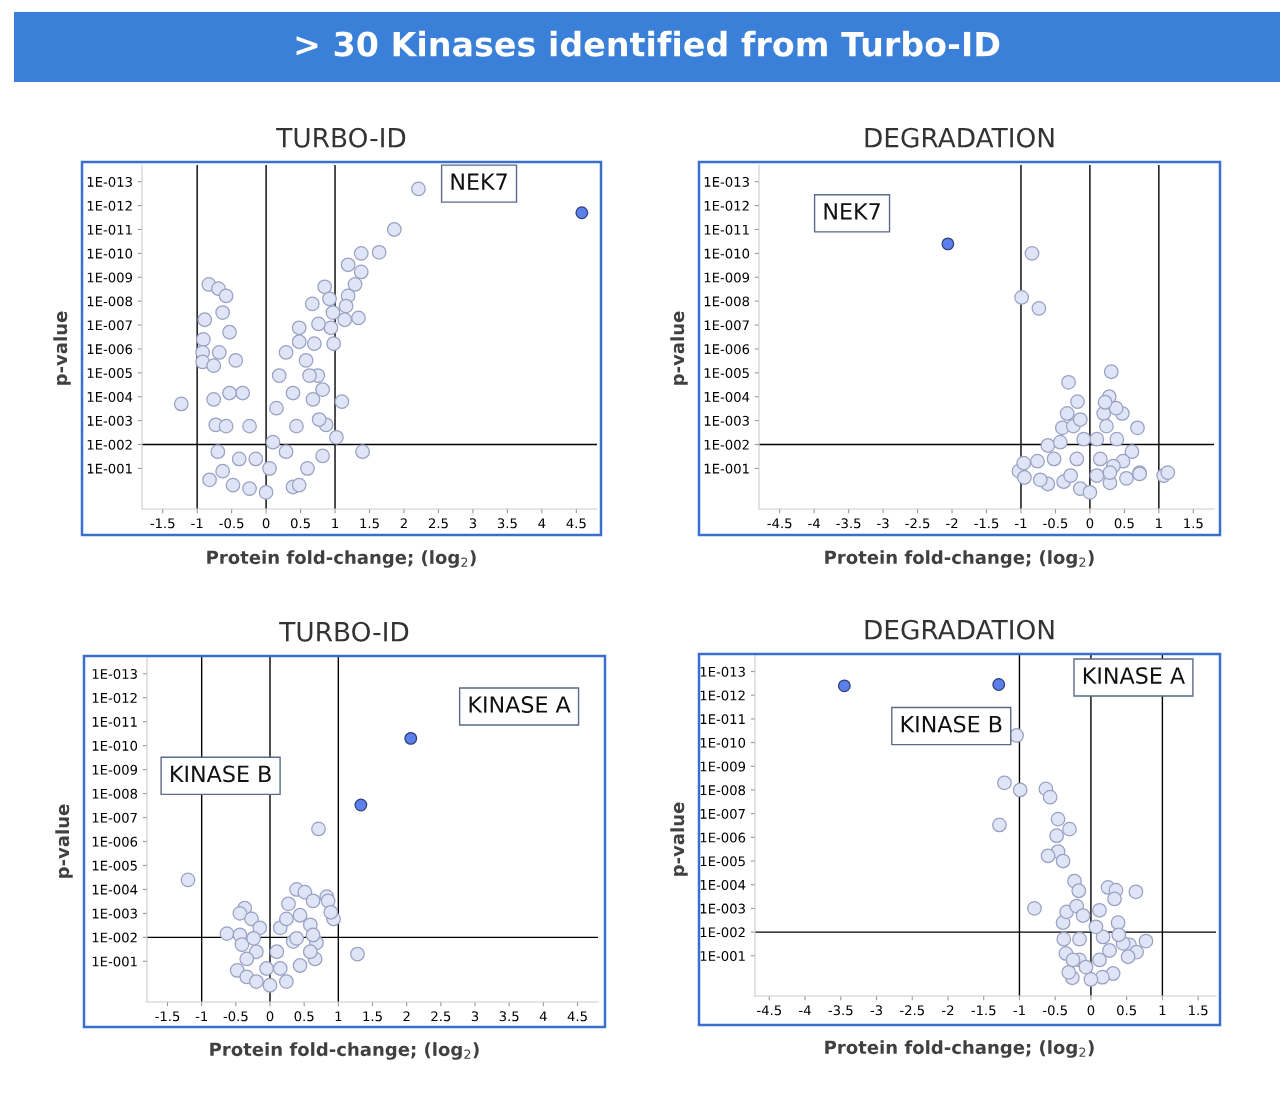 The image size is (1281, 1095). Describe the element at coordinates (109, 229) in the screenshot. I see `y-tick-label: 1E-011` at that location.